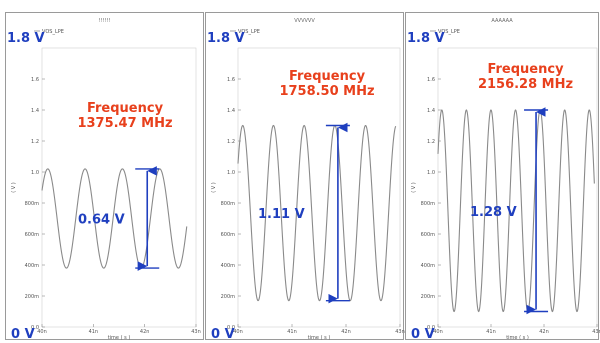 This screenshot has width=600, height=343. What do you see at coordinates (124, 123) in the screenshot?
I see `frequency-value: 1375.47 MHz` at bounding box center [124, 123].